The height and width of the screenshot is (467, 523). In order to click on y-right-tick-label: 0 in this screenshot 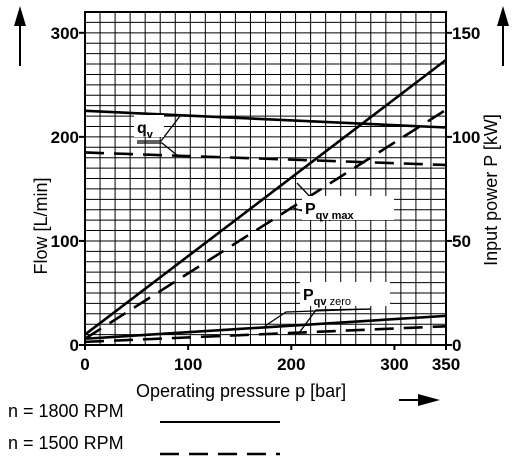, I will do `click(456, 345)`.